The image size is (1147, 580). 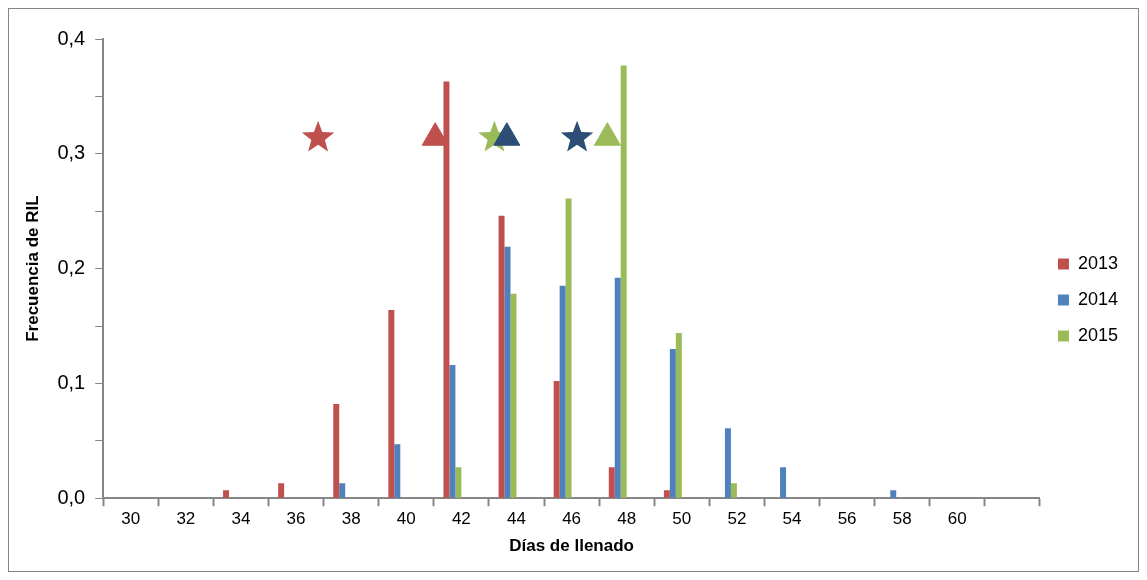 I want to click on x-tick-label: 38, so click(x=351, y=519).